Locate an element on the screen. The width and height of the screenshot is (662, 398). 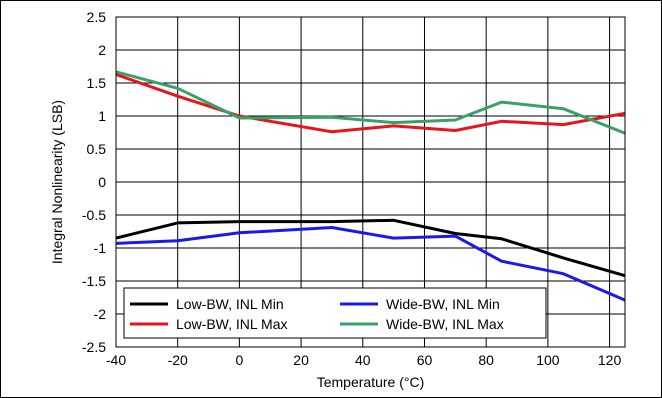
x-tick-label: 40 is located at coordinates (363, 360).